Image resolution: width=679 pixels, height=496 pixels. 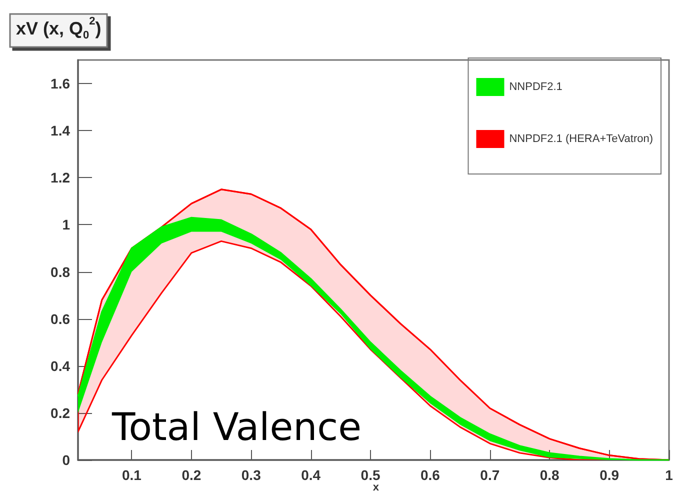 What do you see at coordinates (550, 475) in the screenshot?
I see `x-tick-label: 0.8` at bounding box center [550, 475].